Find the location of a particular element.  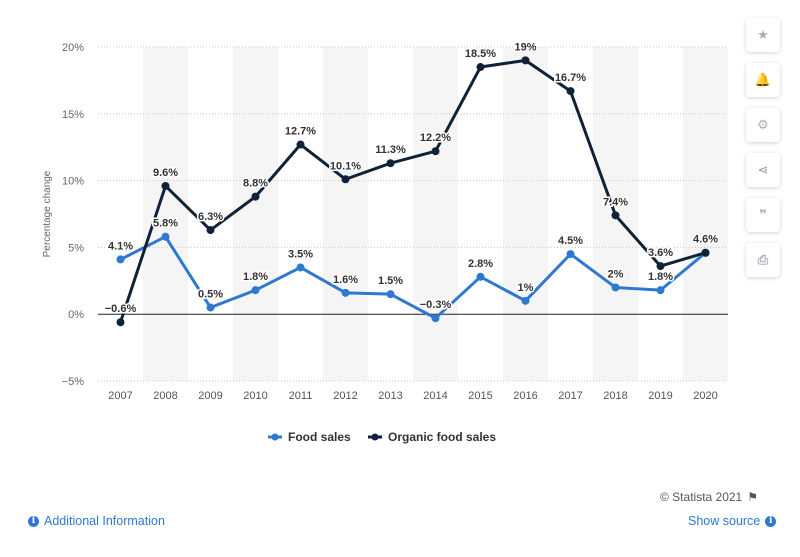

gear-icon: ⚙ is located at coordinates (763, 125).